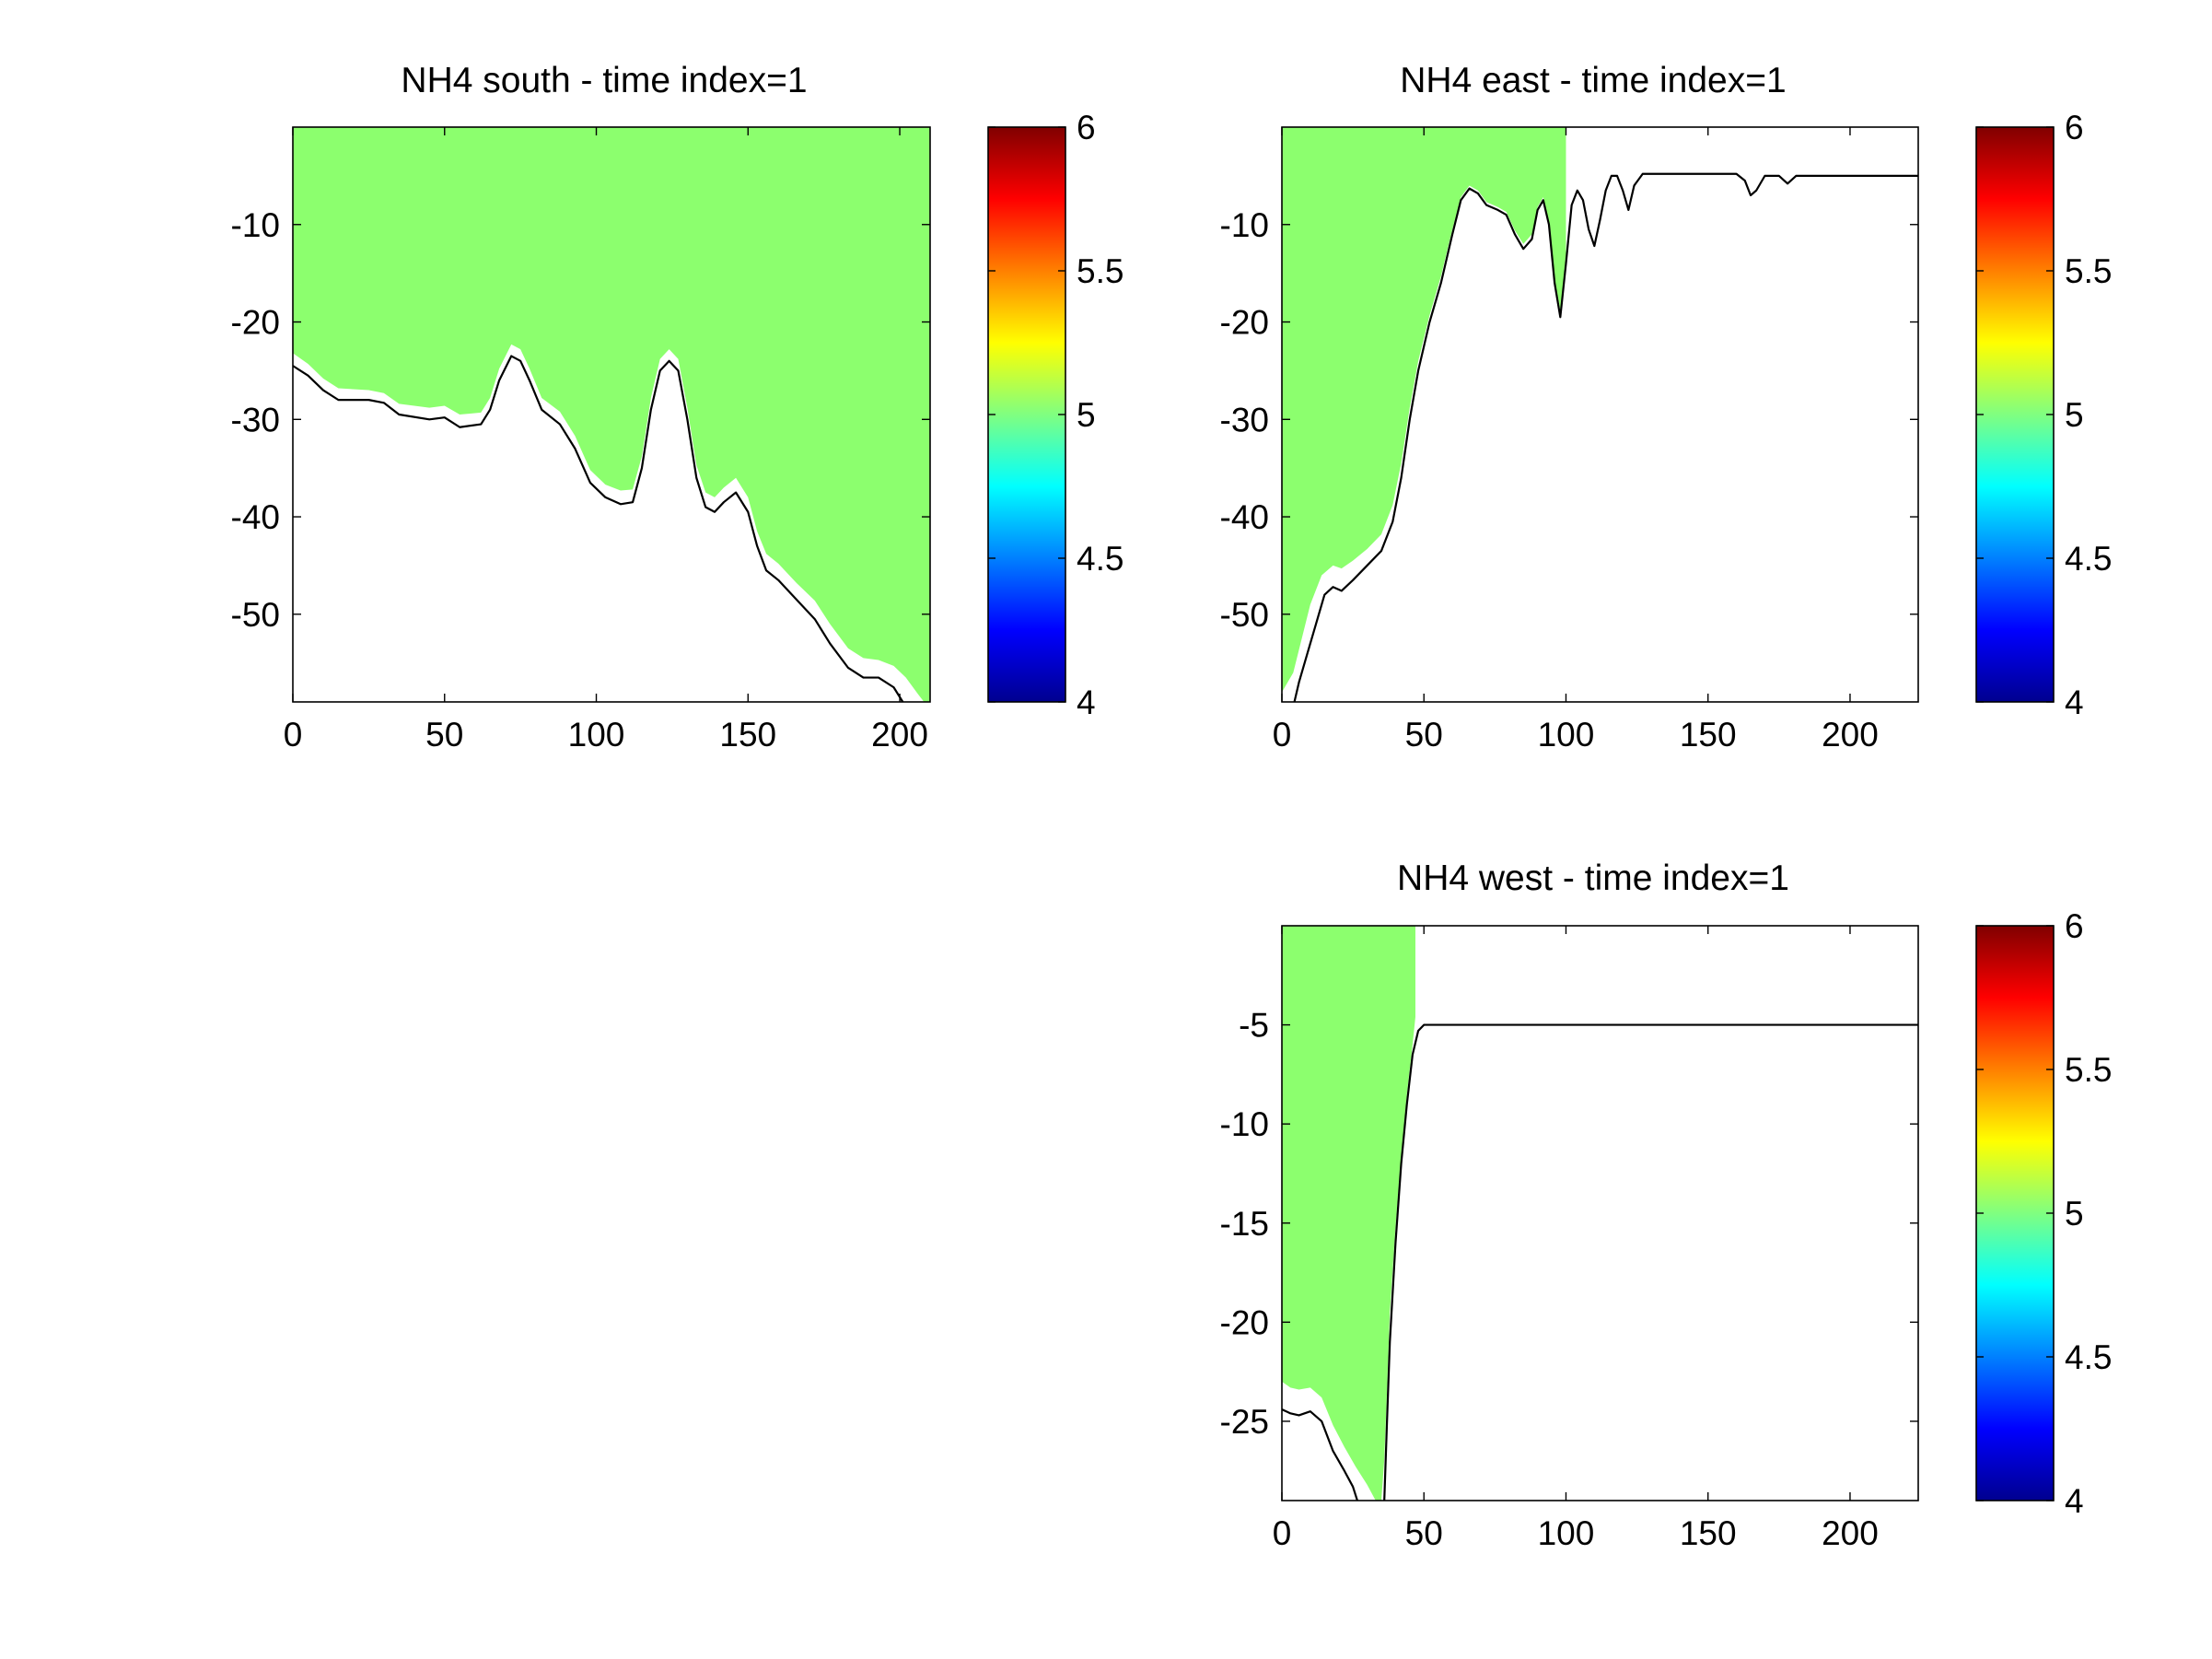  Describe the element at coordinates (1593, 80) in the screenshot. I see `chart-title: NH4 east - time index=1` at that location.